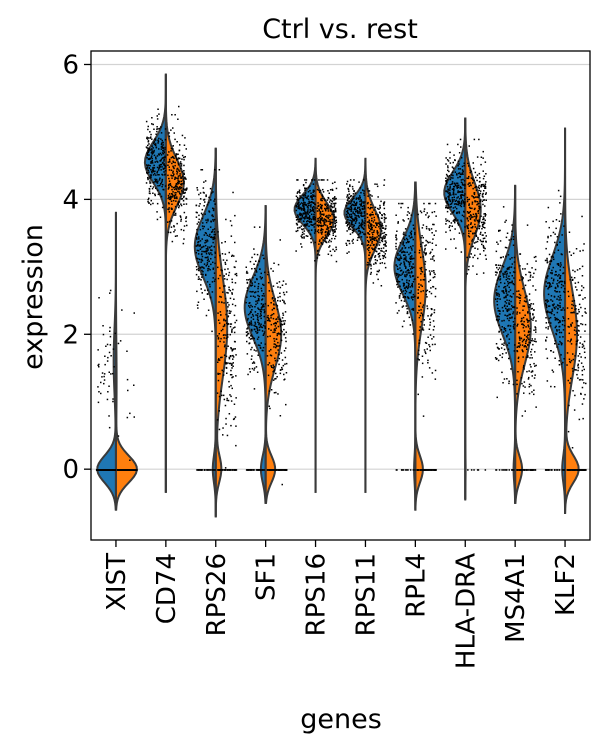 This screenshot has height=749, width=606. I want to click on violin-half-rest, so click(126, 361).